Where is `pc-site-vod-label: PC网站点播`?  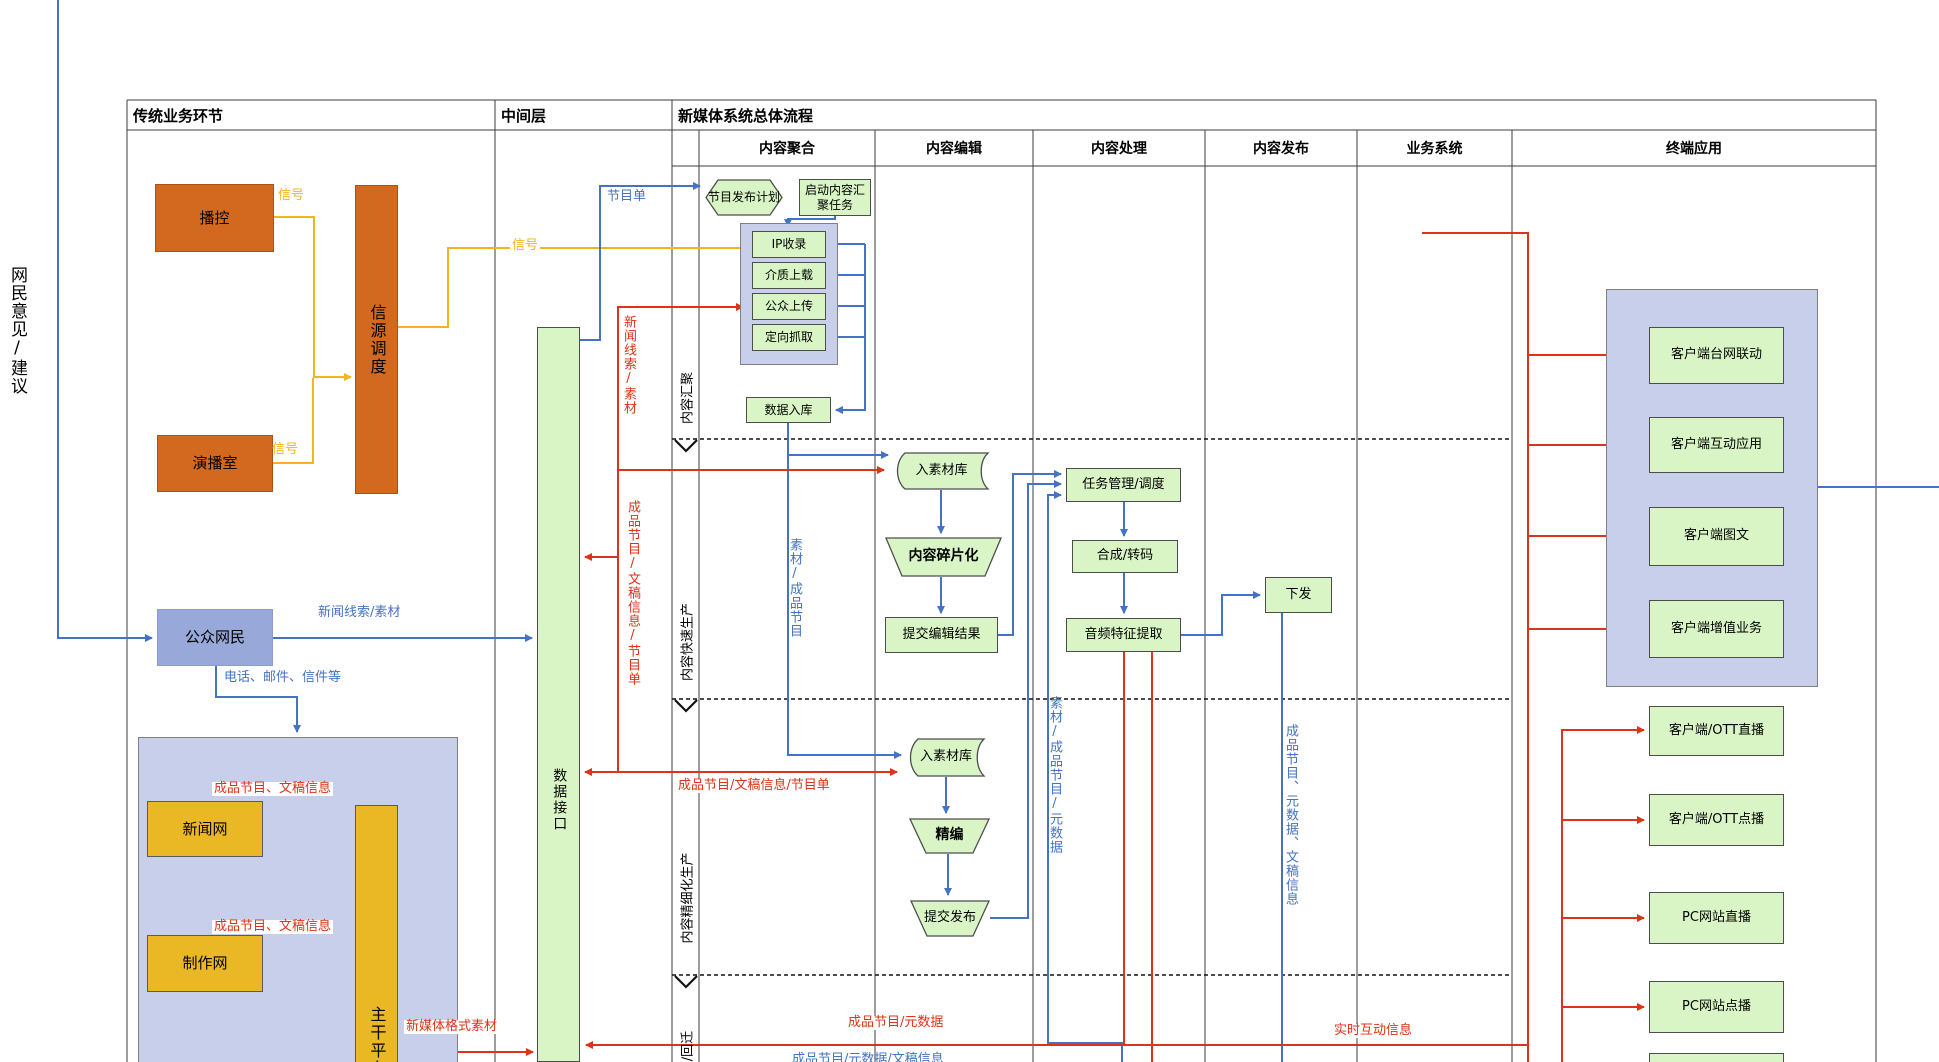 pc-site-vod-label: PC网站点播 is located at coordinates (1716, 1006).